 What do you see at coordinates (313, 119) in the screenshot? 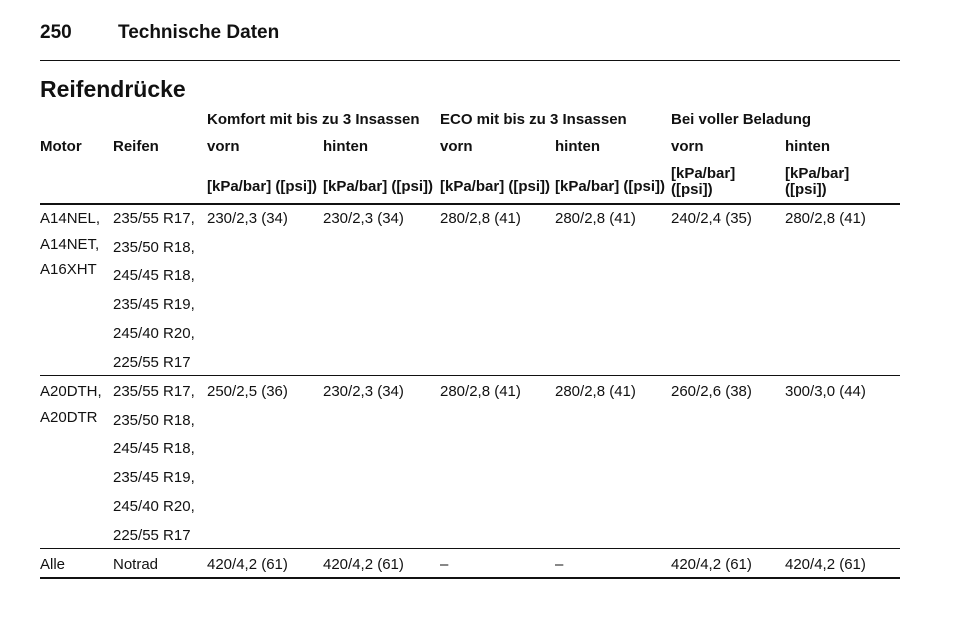
I see `group-header: Komfort mit bis zu 3 Insassen` at bounding box center [313, 119].